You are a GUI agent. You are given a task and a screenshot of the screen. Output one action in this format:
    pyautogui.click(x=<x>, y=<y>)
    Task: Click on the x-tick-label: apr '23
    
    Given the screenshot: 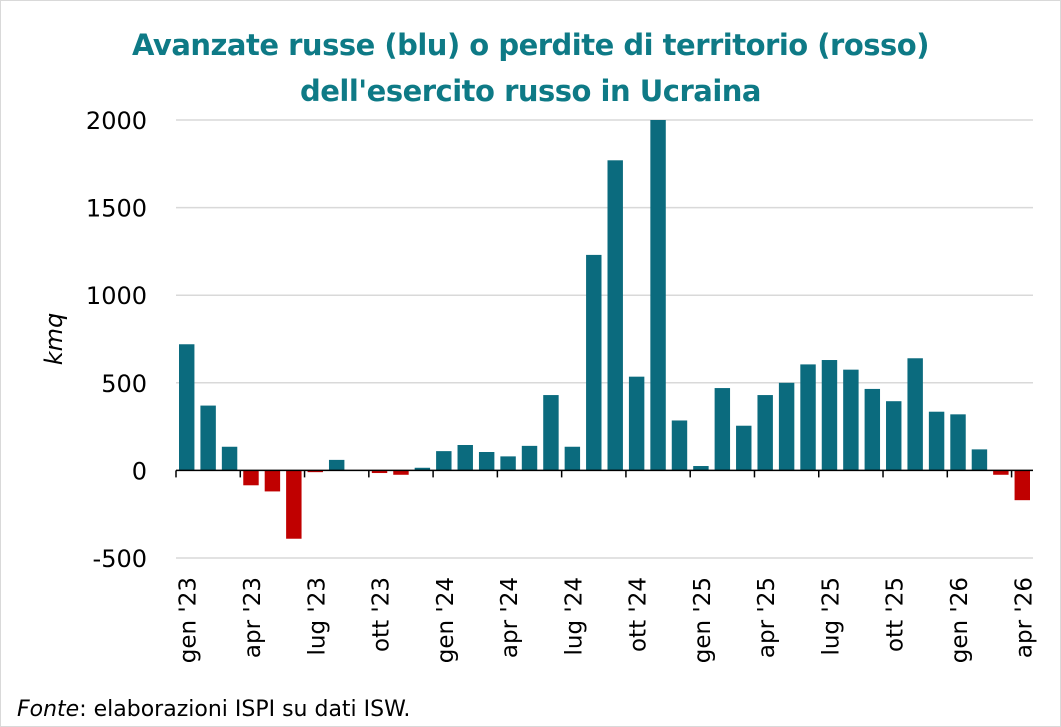 What is the action you would take?
    pyautogui.click(x=253, y=617)
    